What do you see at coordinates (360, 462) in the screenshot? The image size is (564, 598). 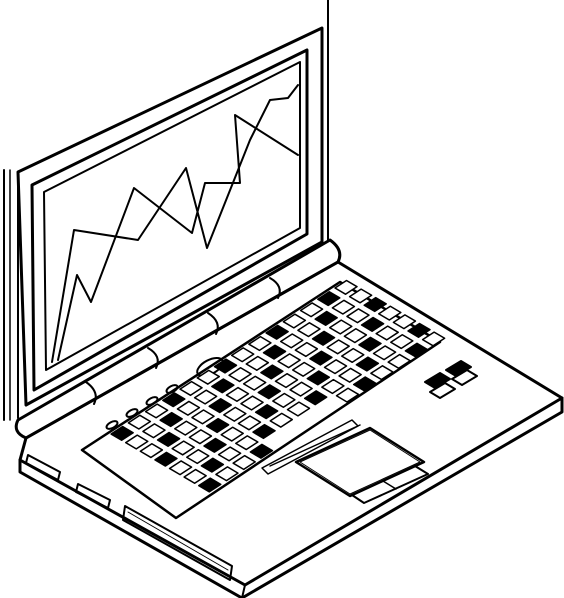 I see `touchpad` at bounding box center [360, 462].